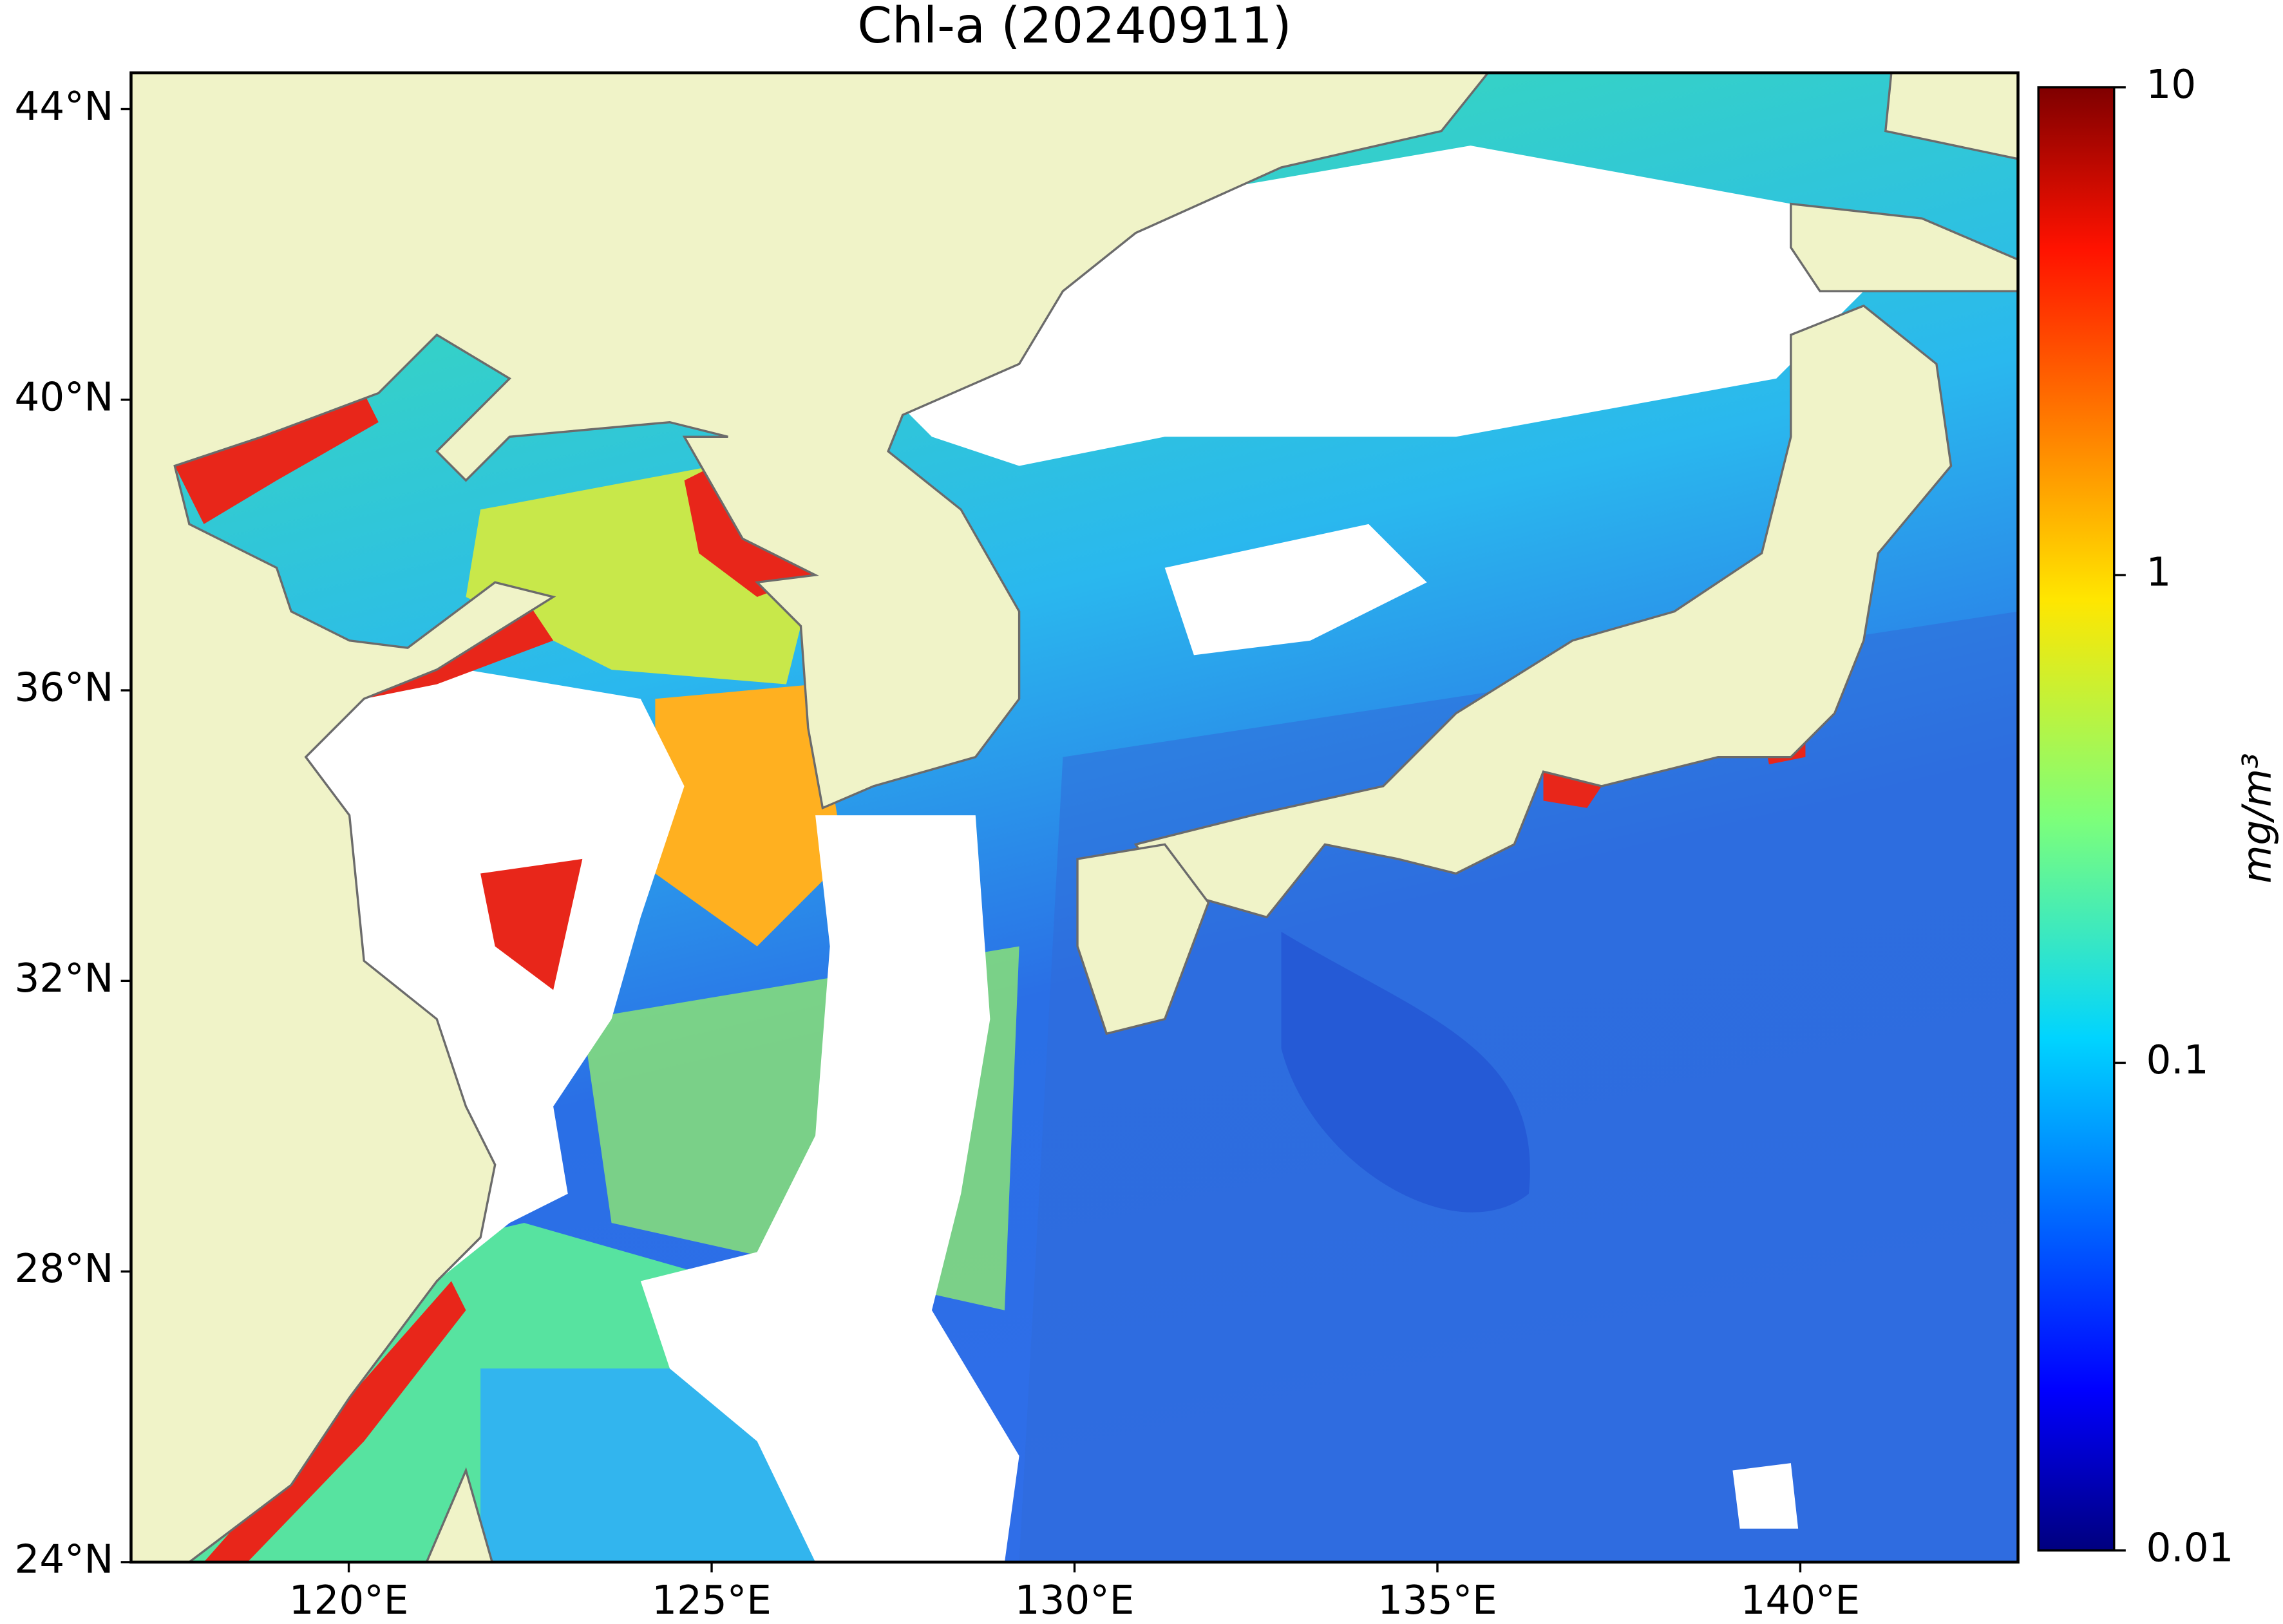 Image resolution: width=2283 pixels, height=1624 pixels. What do you see at coordinates (2076, 819) in the screenshot?
I see `colorbar` at bounding box center [2076, 819].